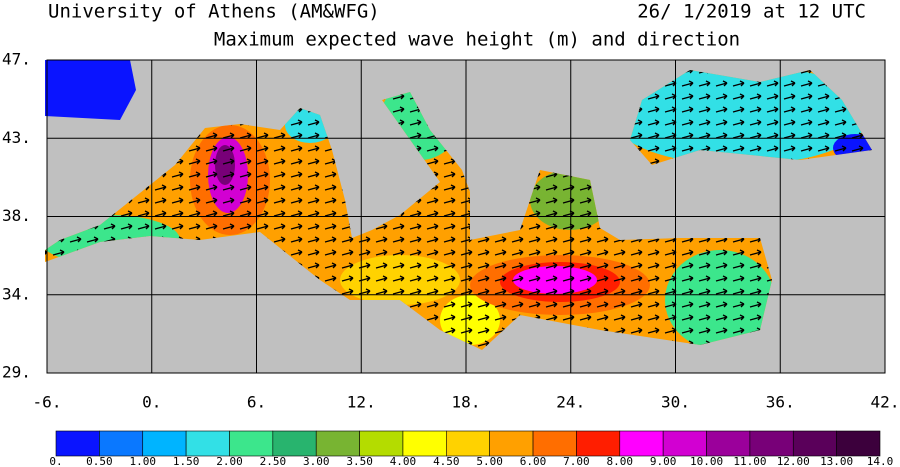 This screenshot has height=467, width=900. What do you see at coordinates (229, 461) in the screenshot?
I see `legend-label: 2.00` at bounding box center [229, 461].